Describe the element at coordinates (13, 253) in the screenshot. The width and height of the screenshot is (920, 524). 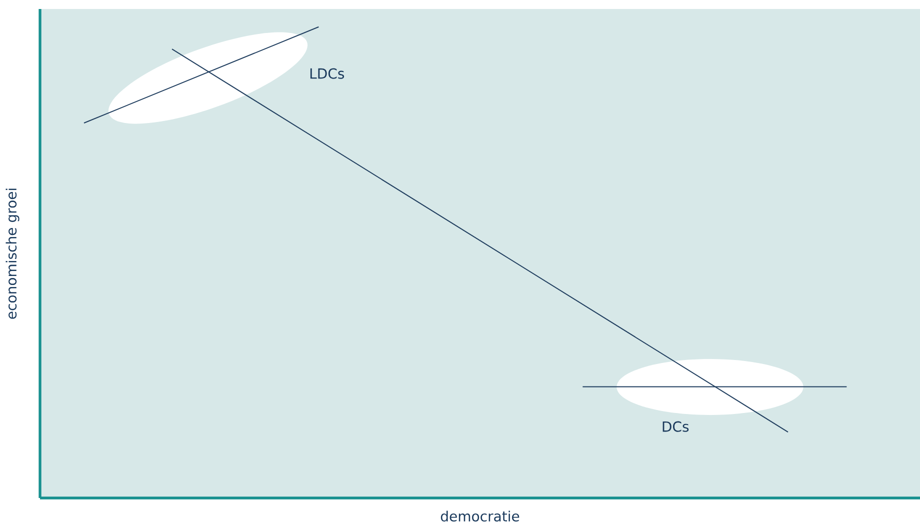
I see `y-axis-title: economische groei` at that location.